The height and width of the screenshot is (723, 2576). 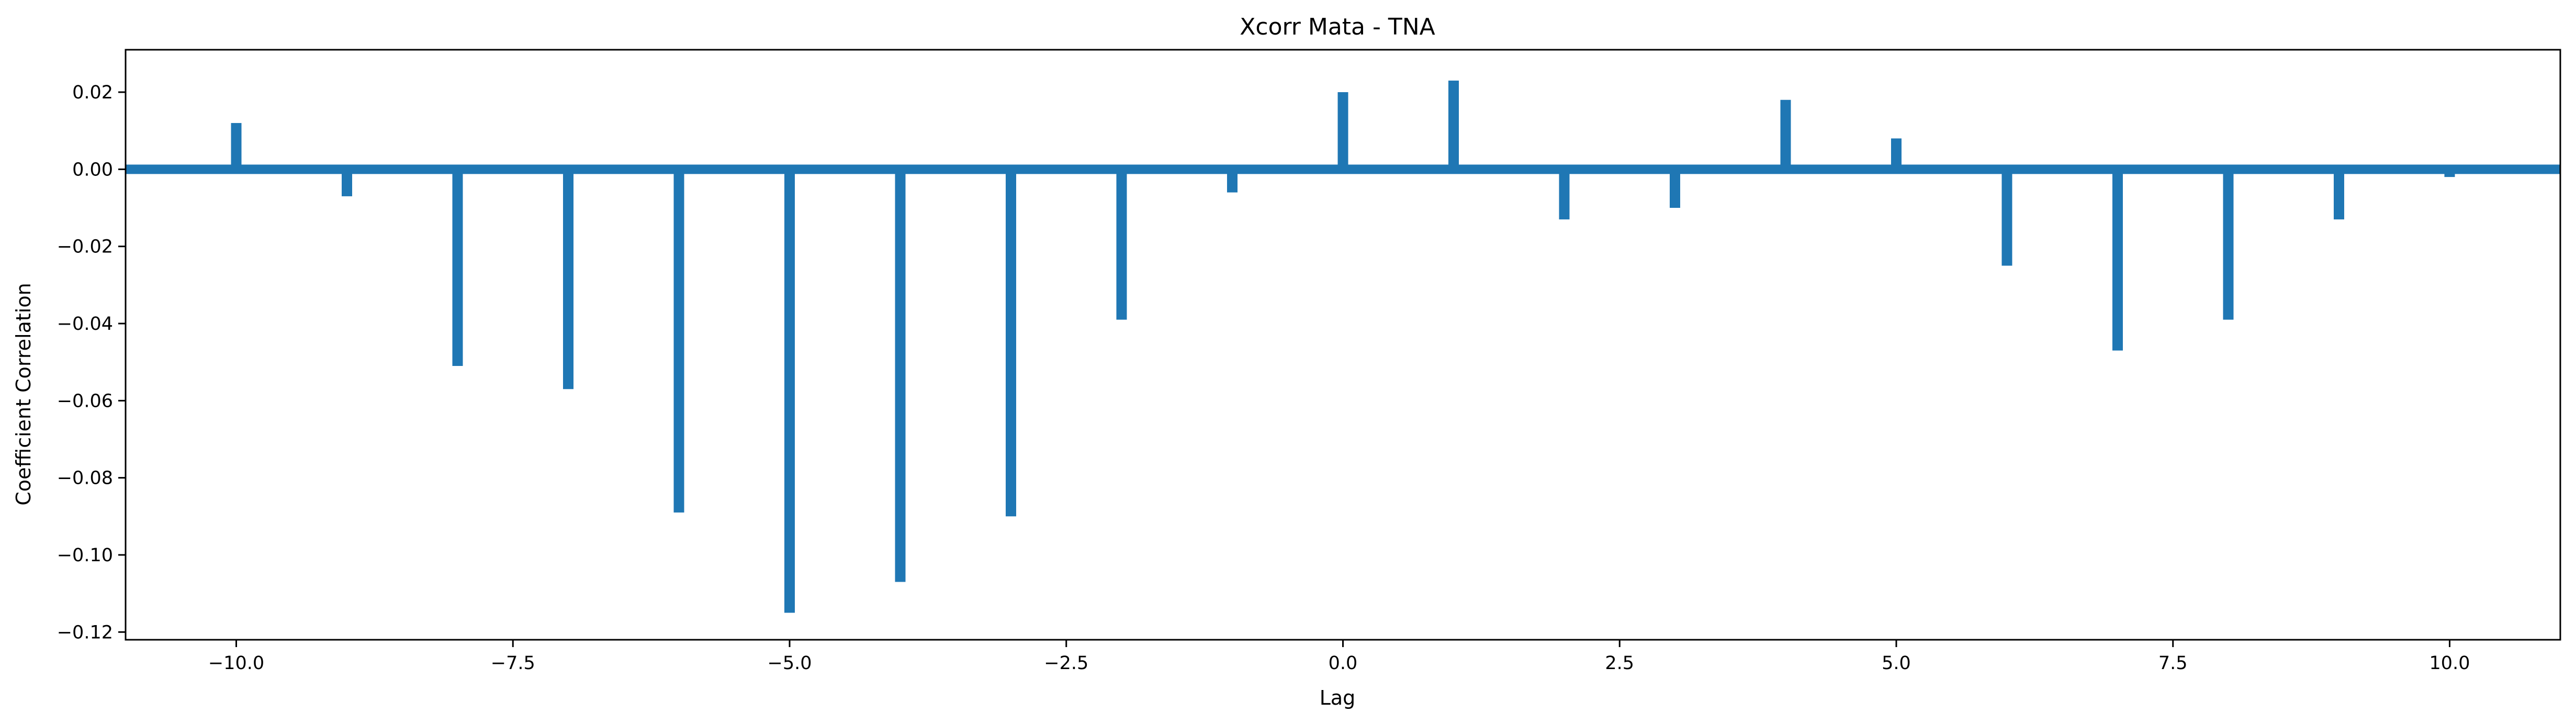 I want to click on x-tick-label: −5.0, so click(x=790, y=663).